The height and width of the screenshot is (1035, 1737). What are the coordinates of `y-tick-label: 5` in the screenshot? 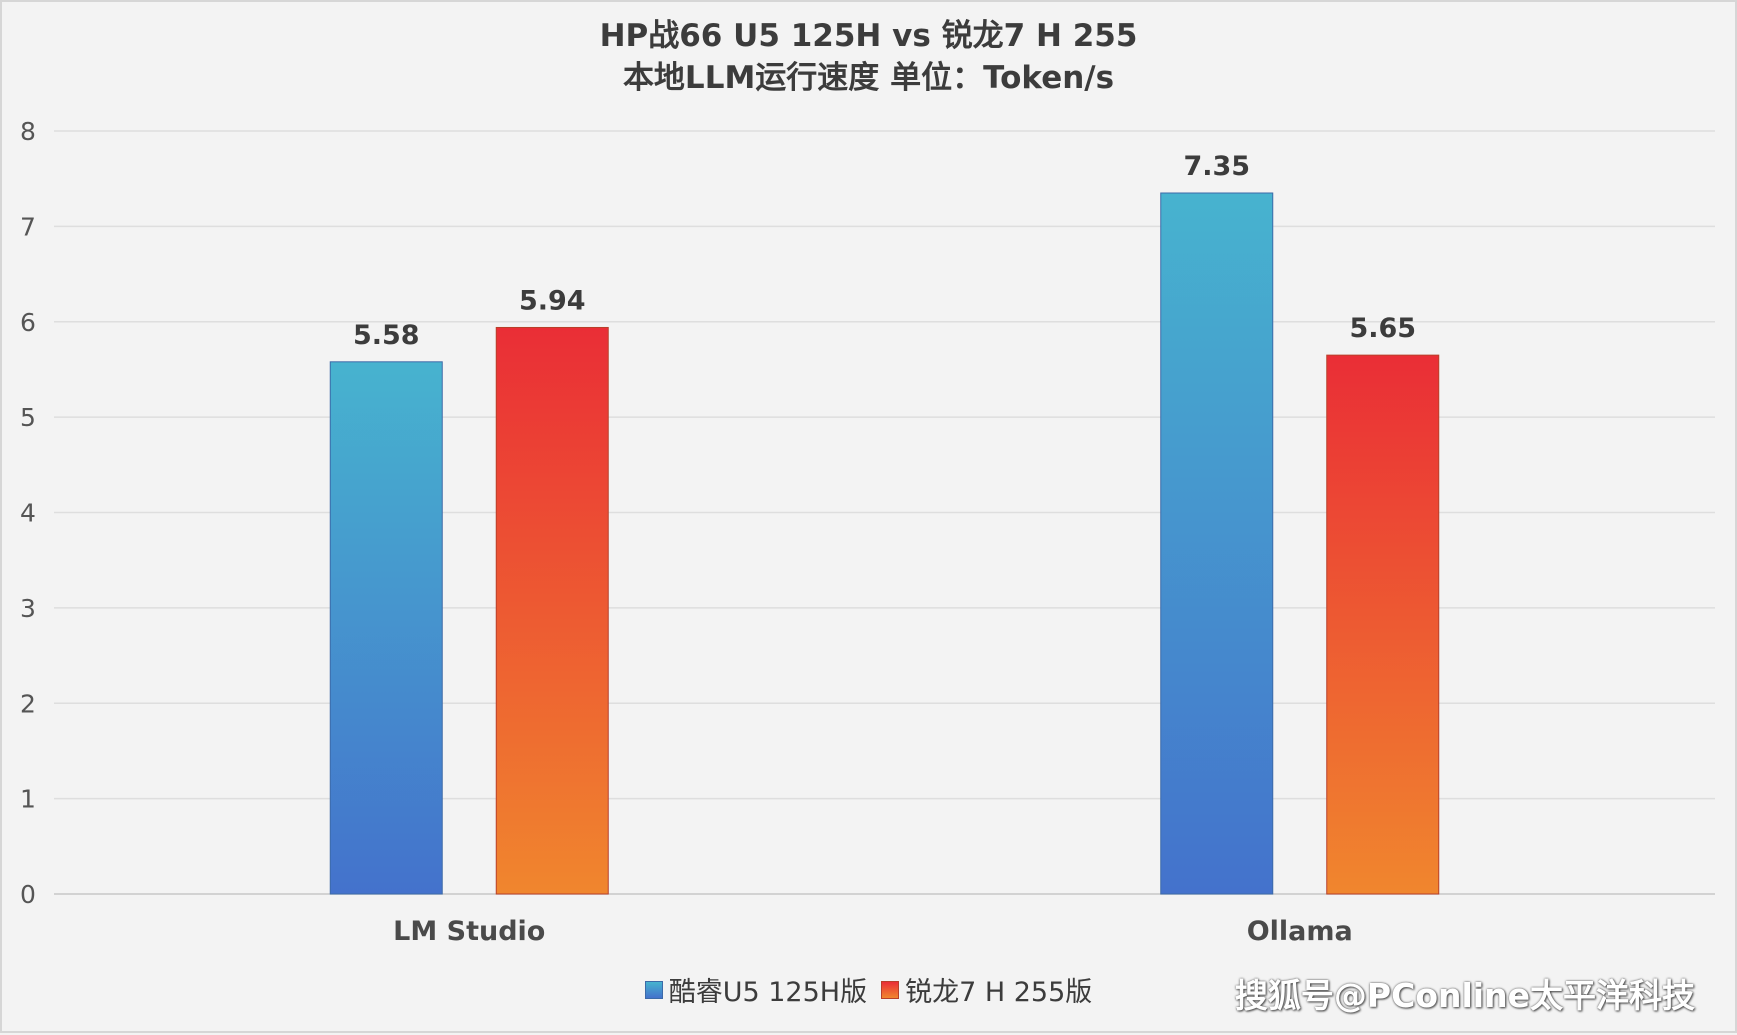 It's located at (28, 417).